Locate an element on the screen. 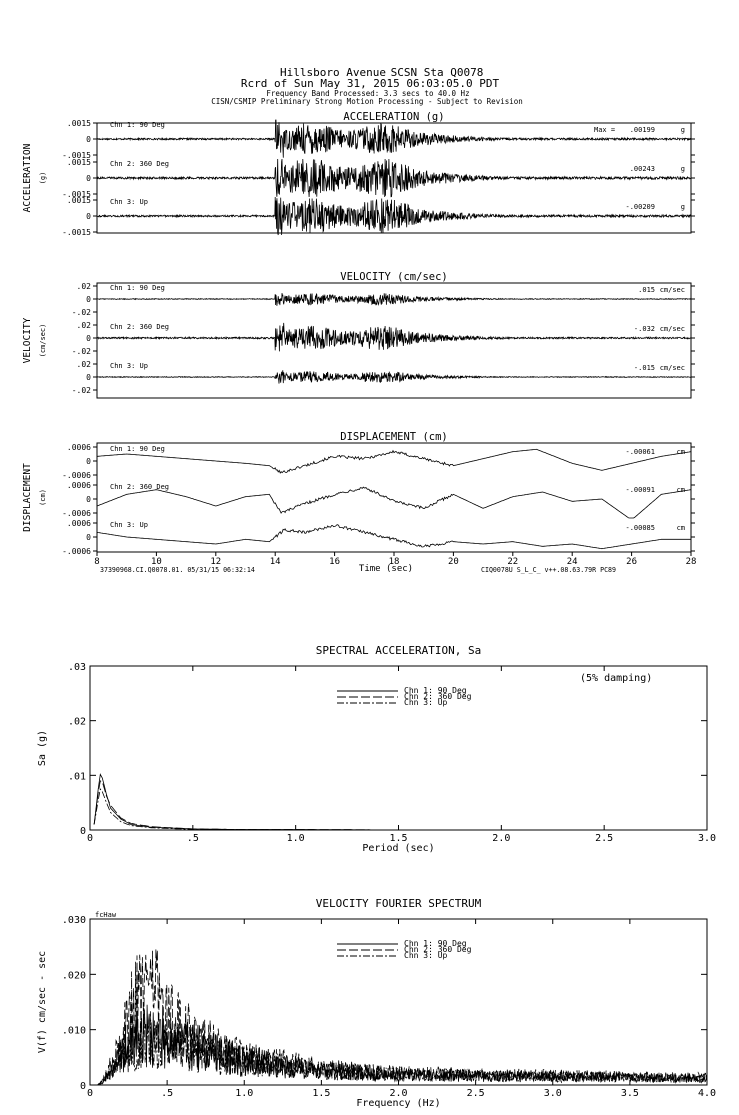  peak-value: .015 is located at coordinates (646, 290).